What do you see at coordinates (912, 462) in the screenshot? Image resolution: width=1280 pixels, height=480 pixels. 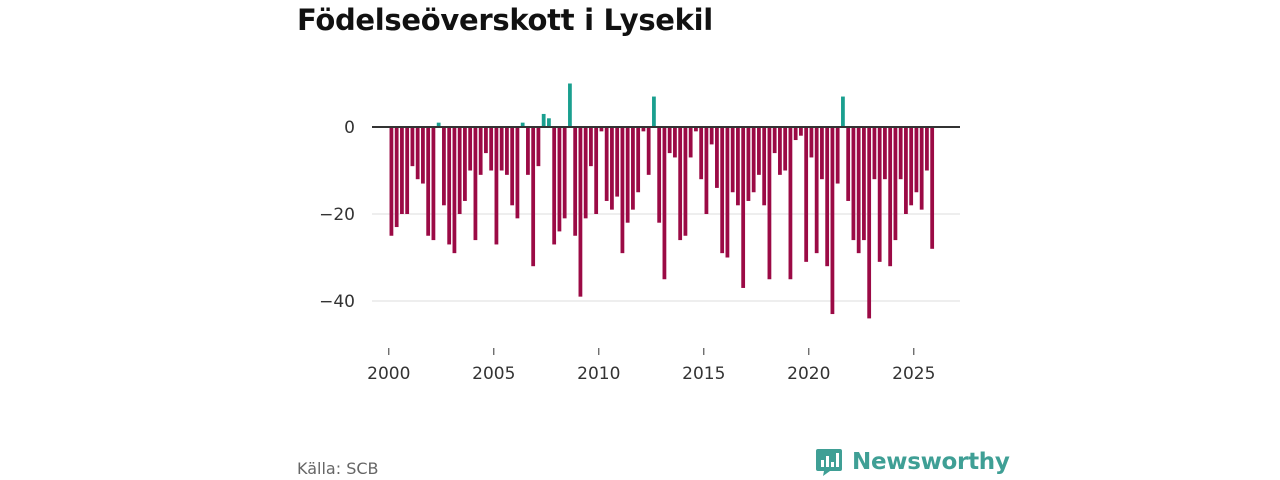 I see `brand-logo: Newsworthy` at bounding box center [912, 462].